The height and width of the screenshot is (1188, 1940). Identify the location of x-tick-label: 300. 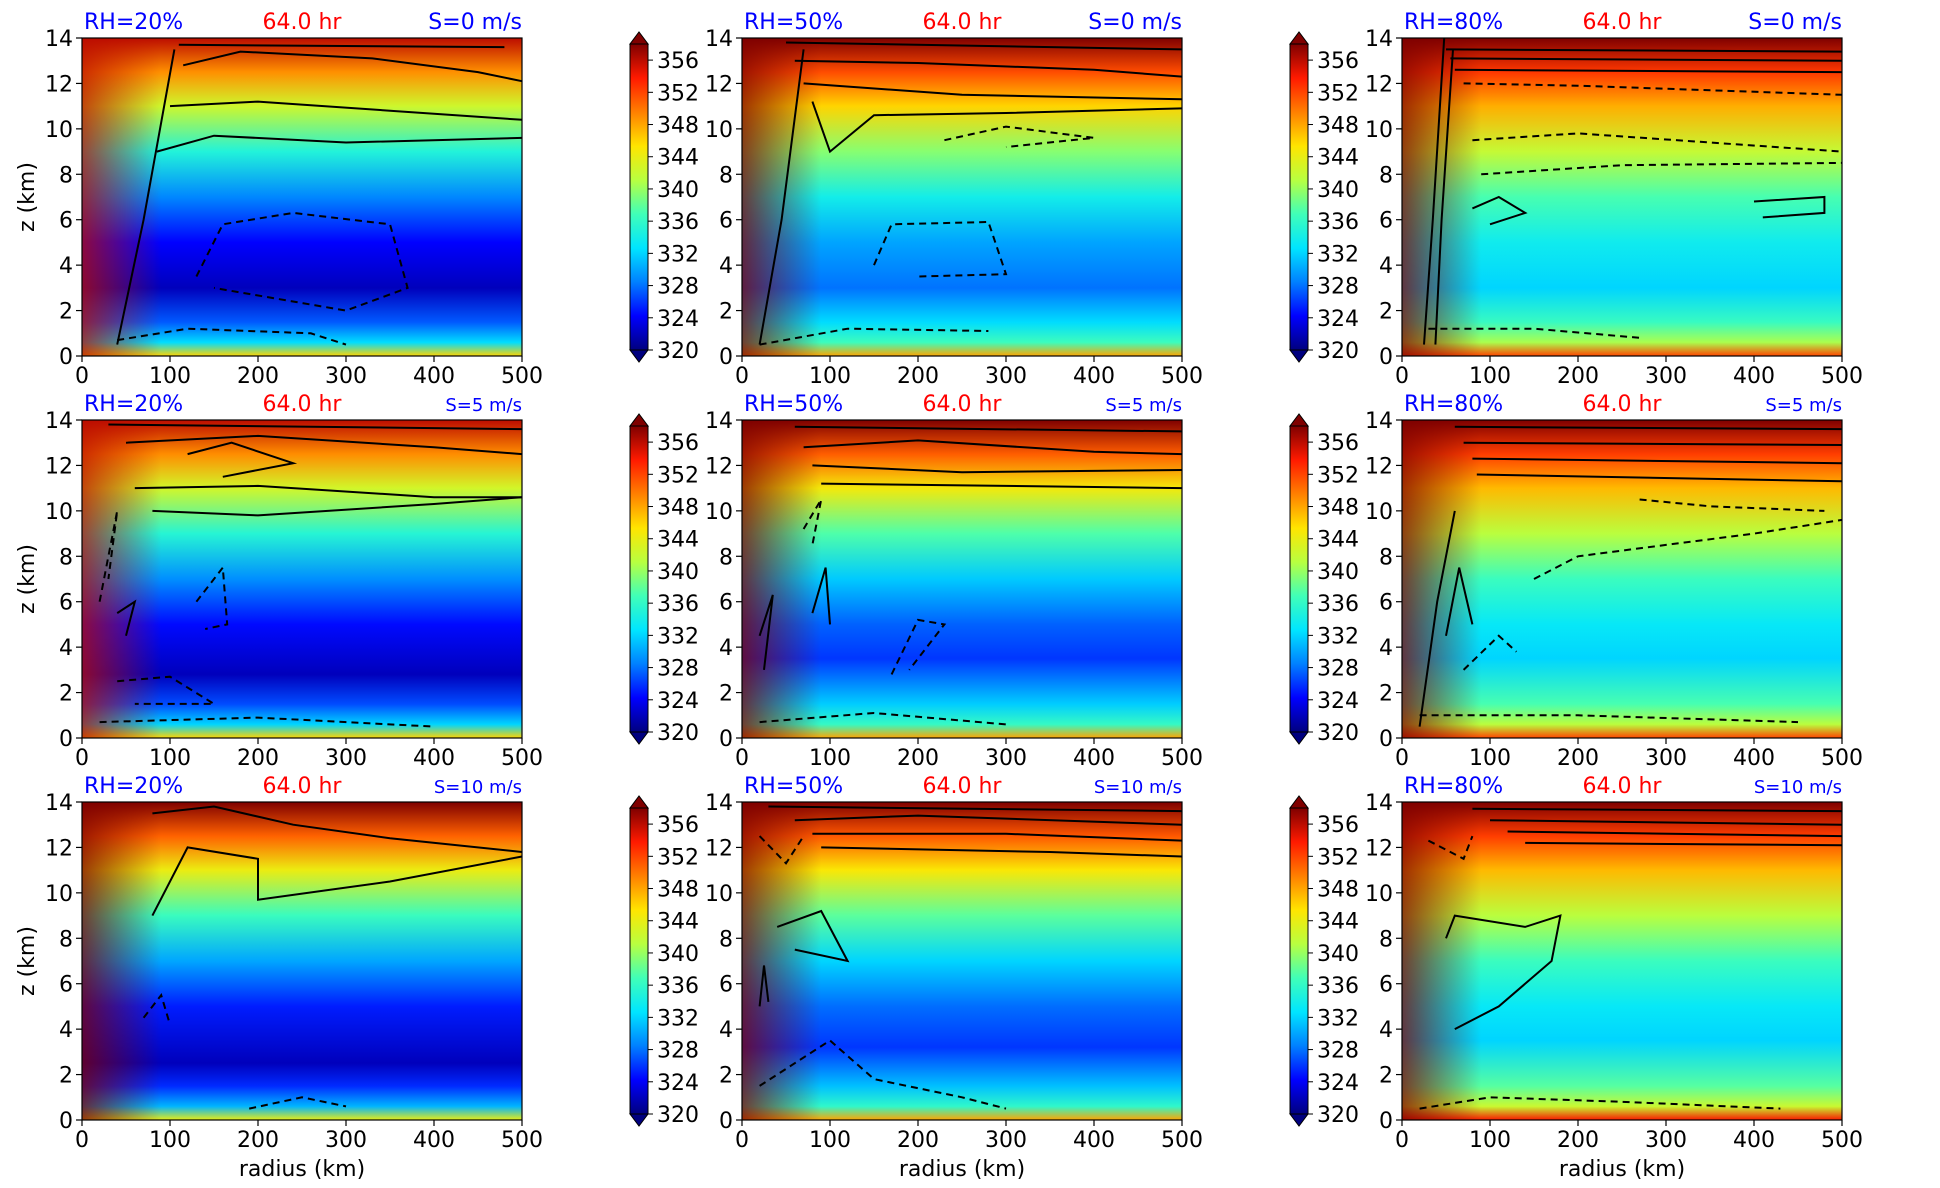
(1666, 376).